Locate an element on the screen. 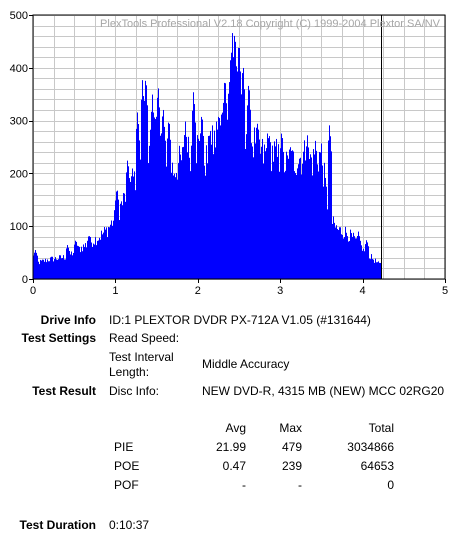 The width and height of the screenshot is (459, 551). test-interval-label-line1: Test Interval is located at coordinates (141, 357).